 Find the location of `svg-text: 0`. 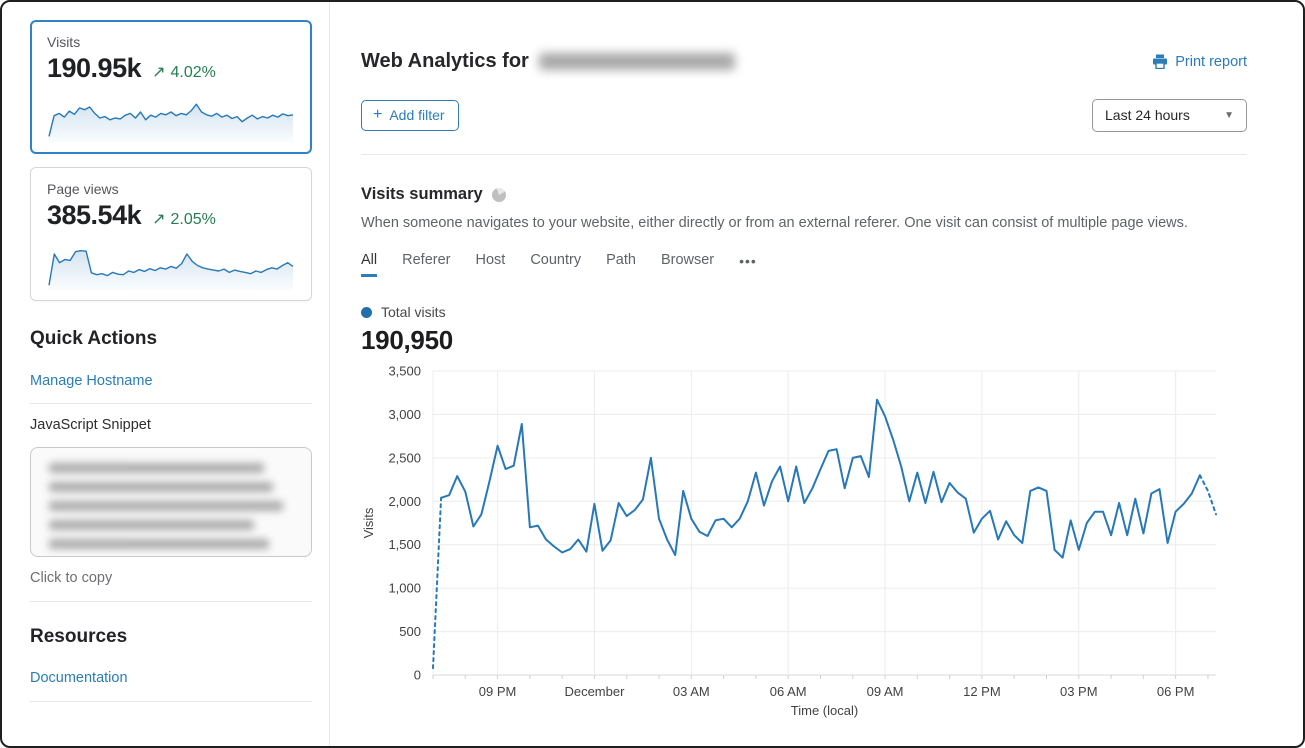

svg-text: 0 is located at coordinates (417, 675).